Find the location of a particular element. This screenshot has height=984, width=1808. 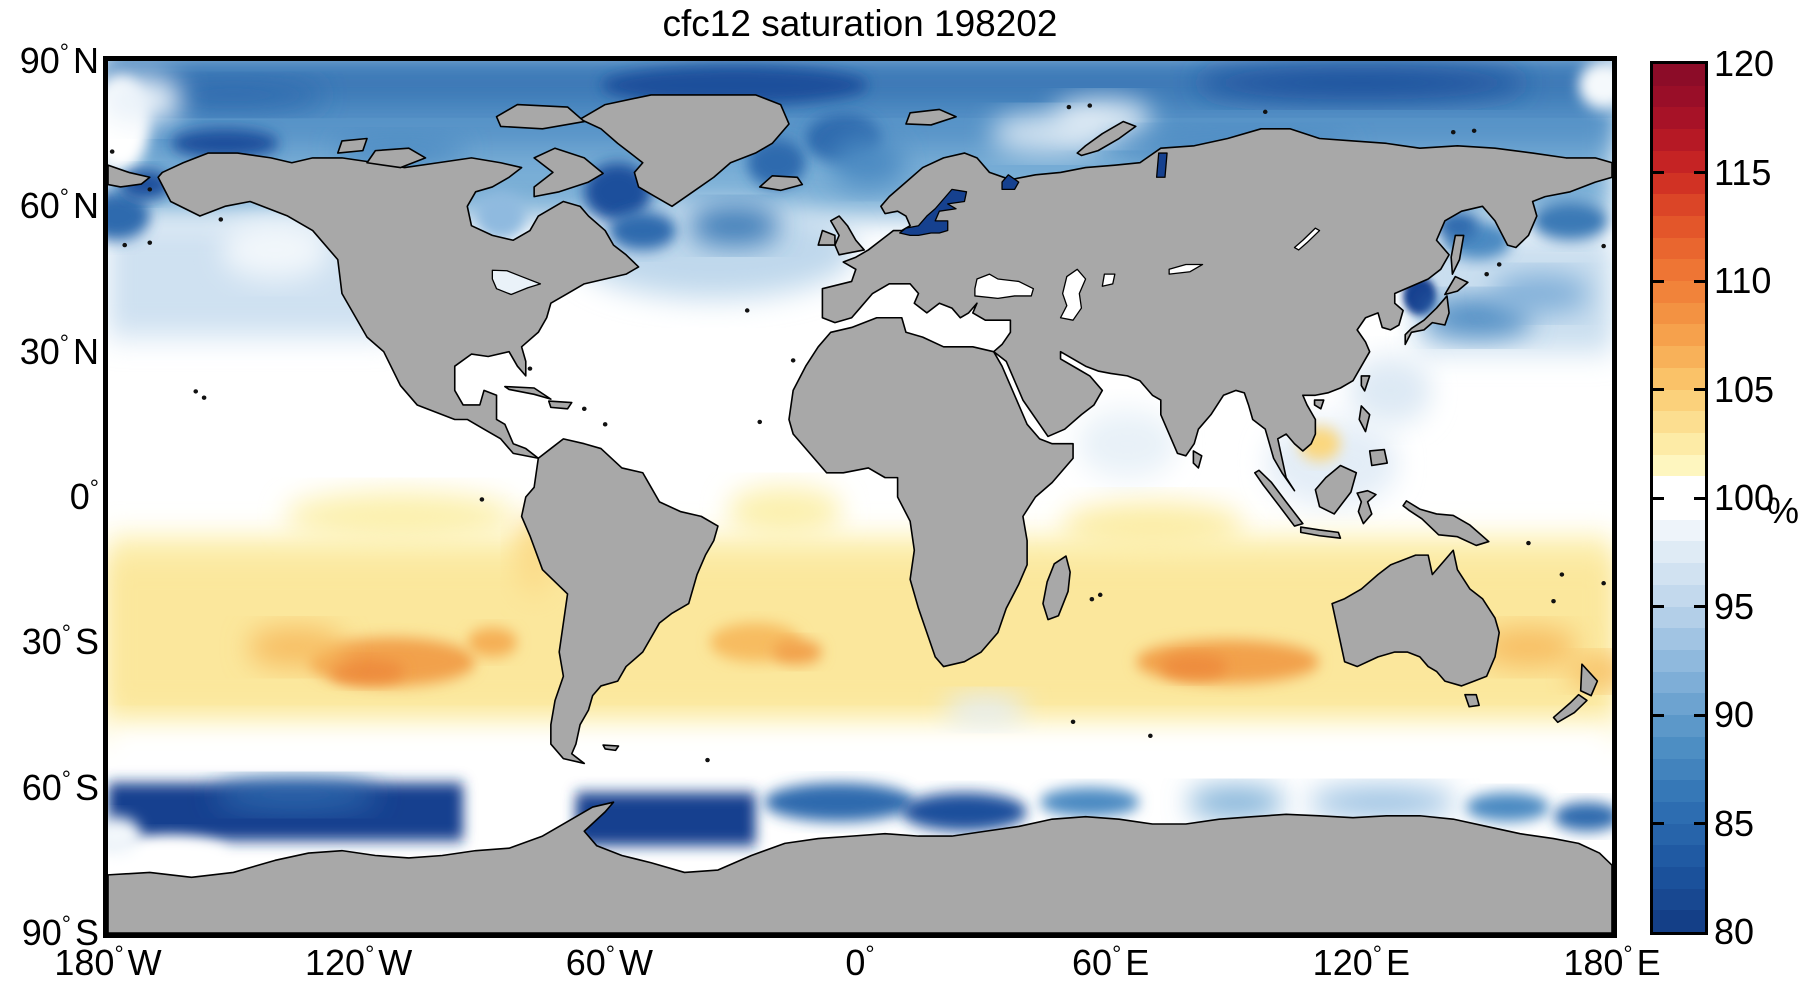

x-axis-tick-label: 60° E is located at coordinates (1111, 962).